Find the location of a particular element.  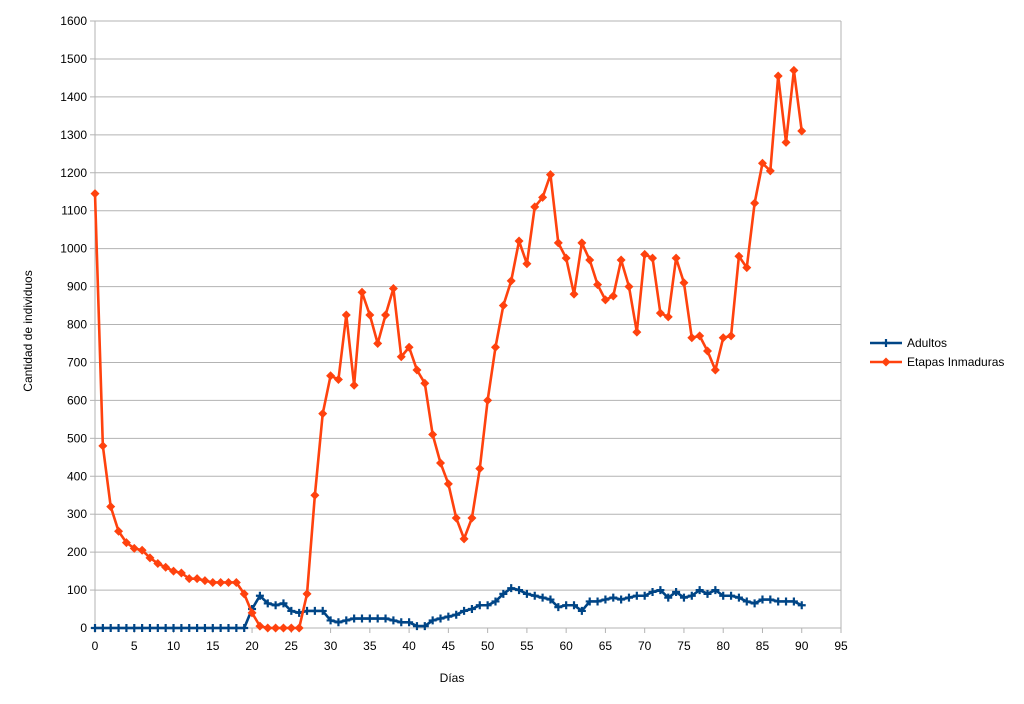

x-tick-label-5: 25 is located at coordinates (292, 646).